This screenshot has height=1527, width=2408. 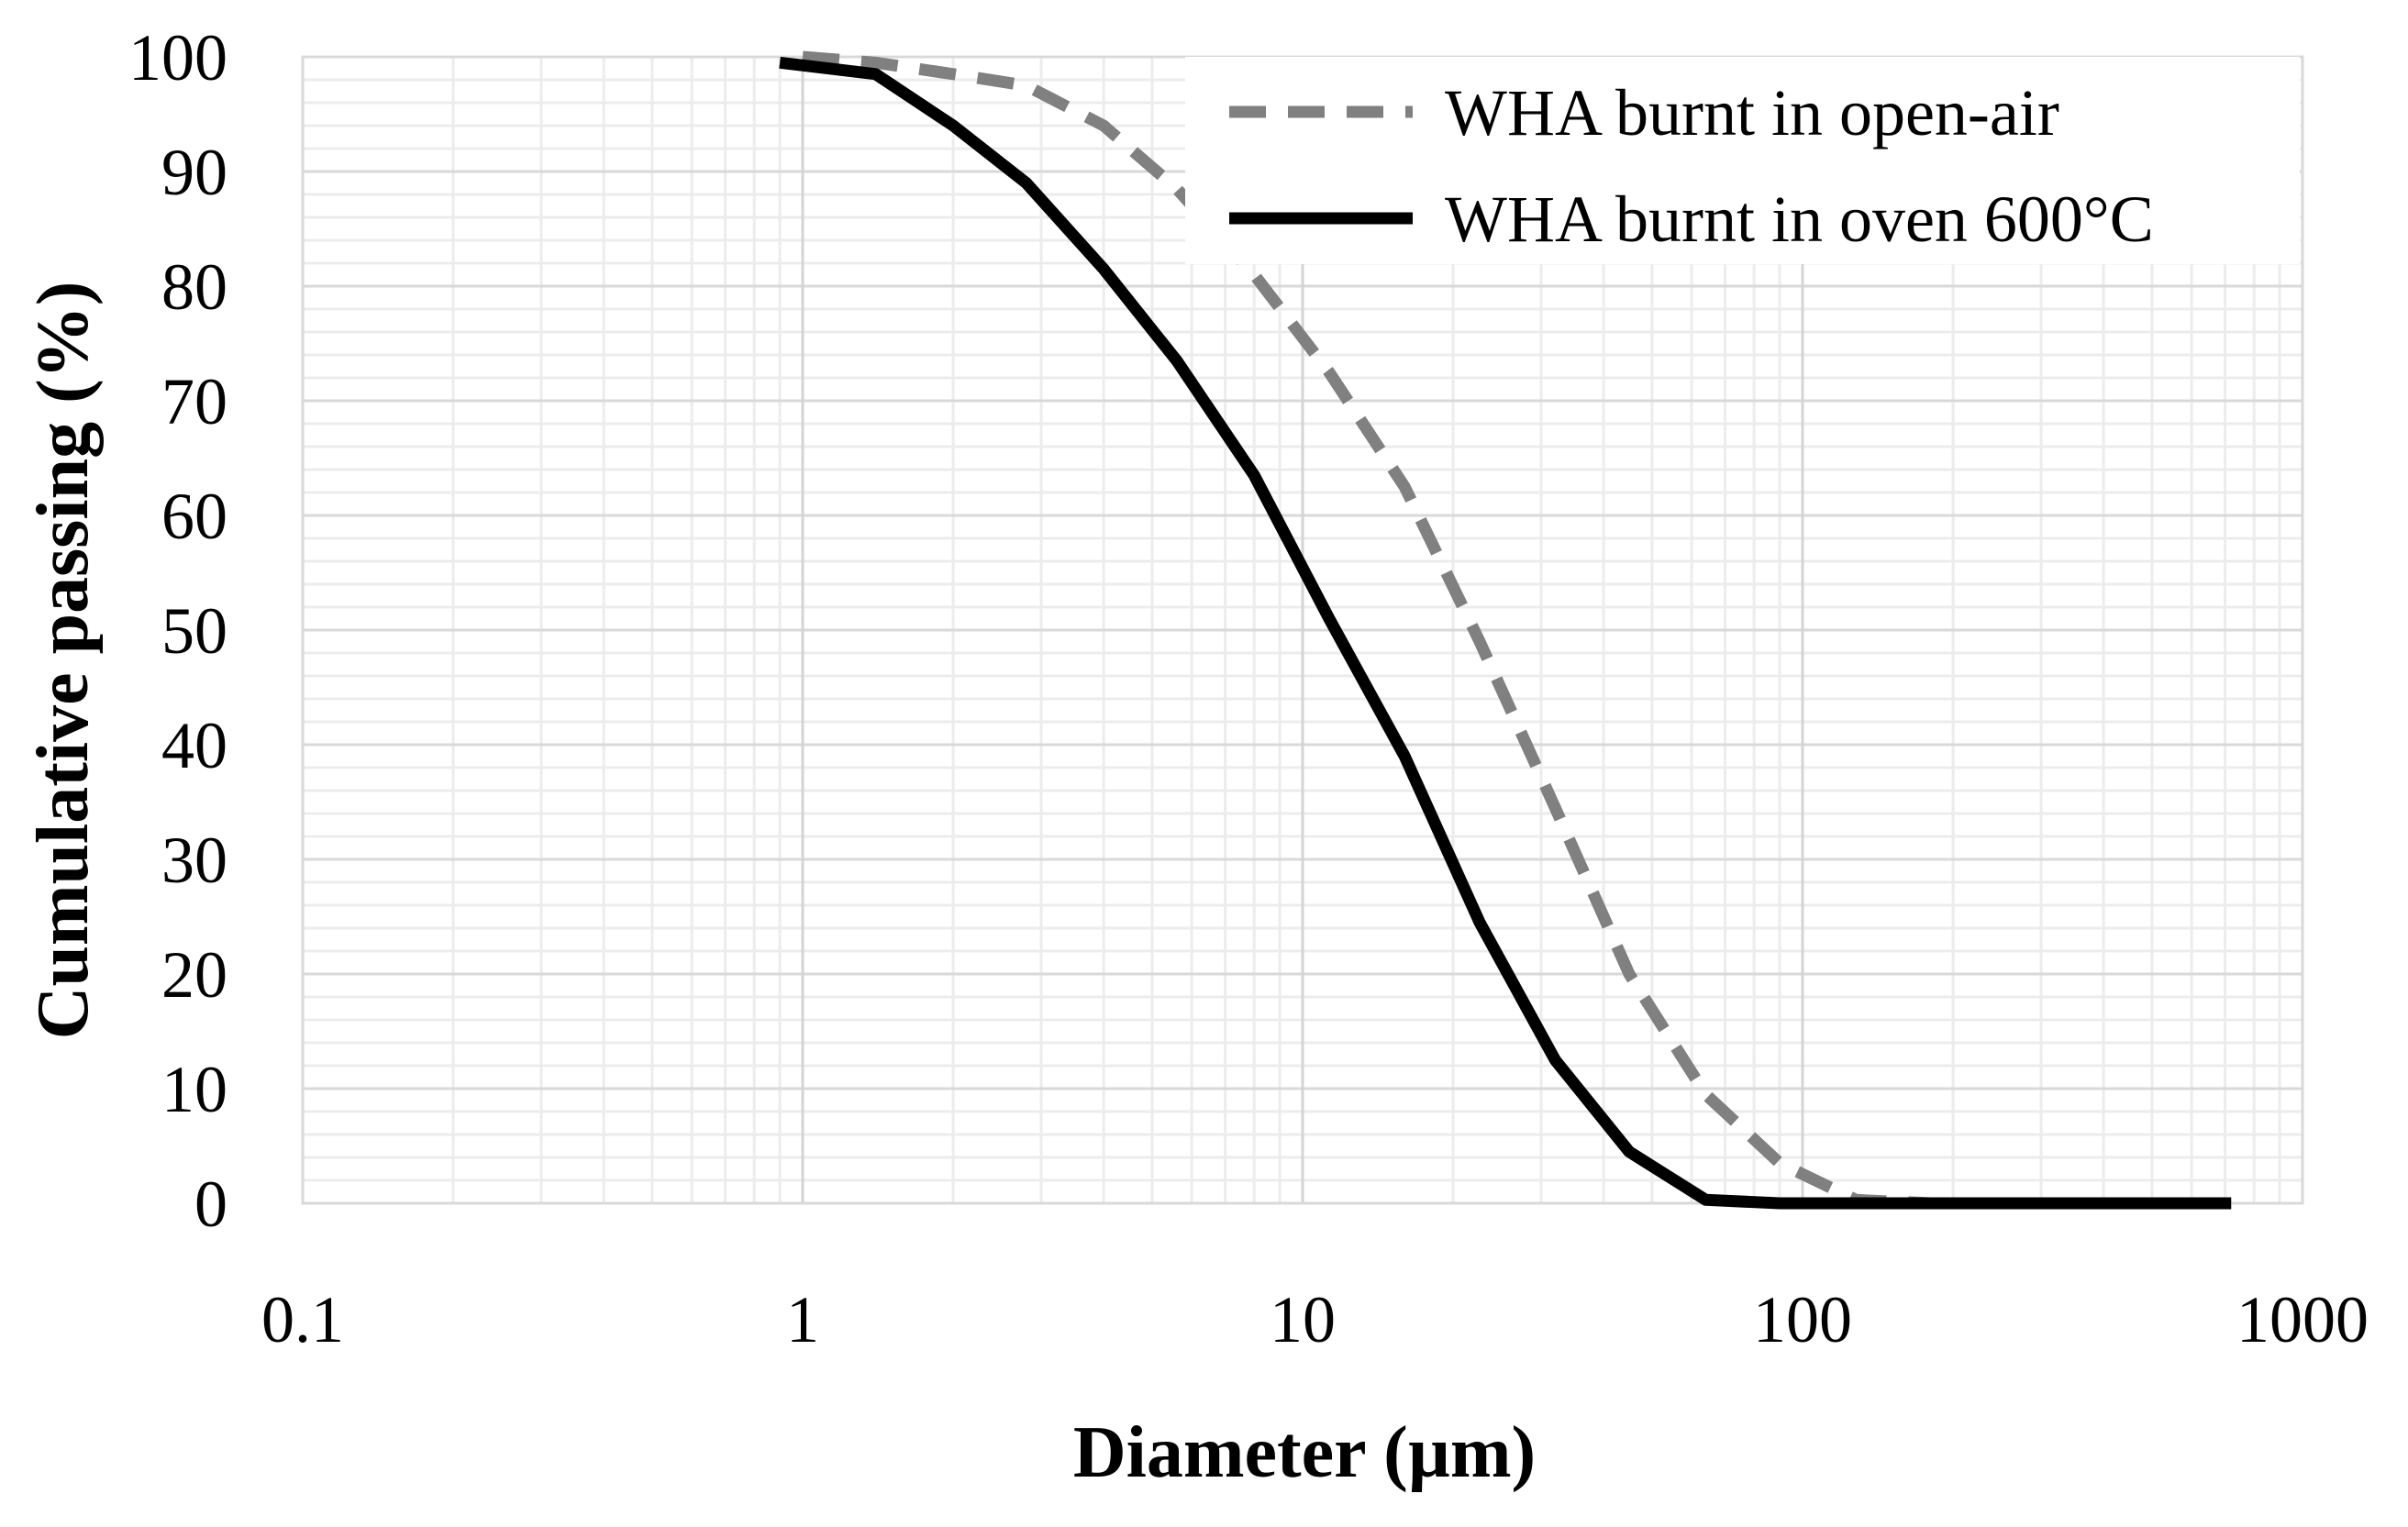 What do you see at coordinates (194, 631) in the screenshot?
I see `y-tick-label: 50` at bounding box center [194, 631].